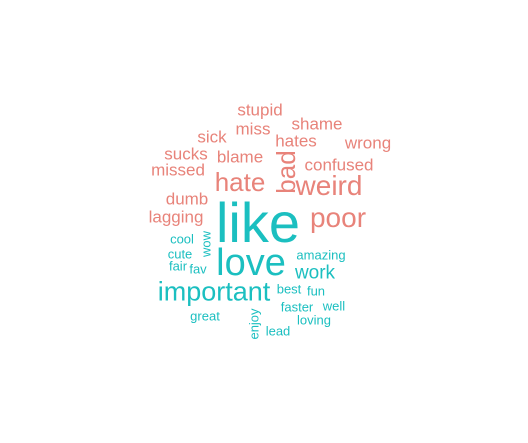 Image resolution: width=528 pixels, height=443 pixels. What do you see at coordinates (321, 255) in the screenshot?
I see `word-amazing: amazing` at bounding box center [321, 255].